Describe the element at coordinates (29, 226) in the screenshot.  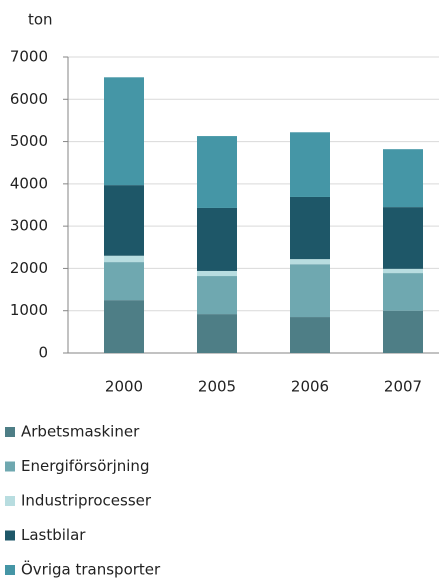
I see `y-tick-label: 3000` at that location.